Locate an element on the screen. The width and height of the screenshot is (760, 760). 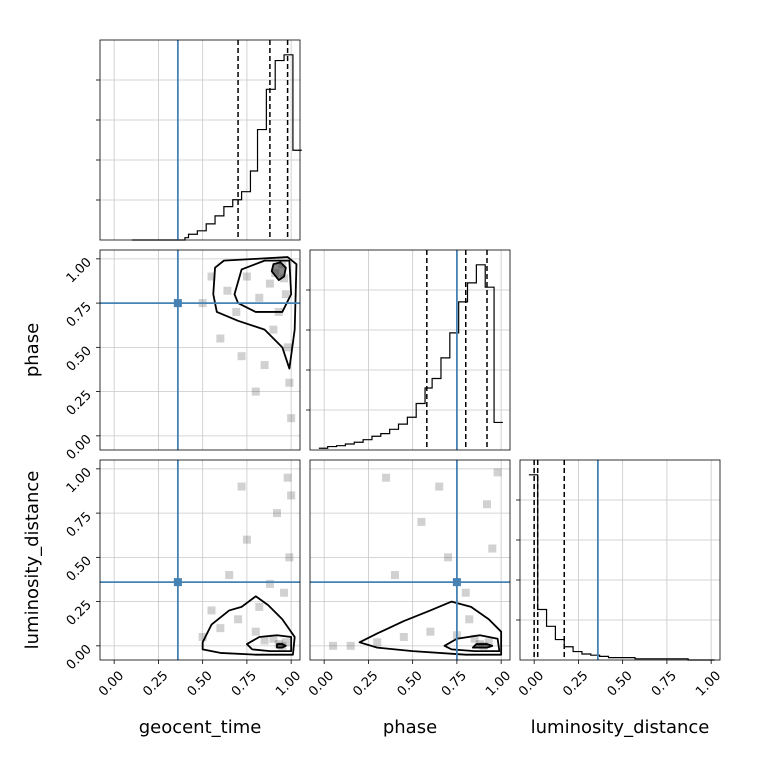
histogram-geocent_time is located at coordinates (216, 147).